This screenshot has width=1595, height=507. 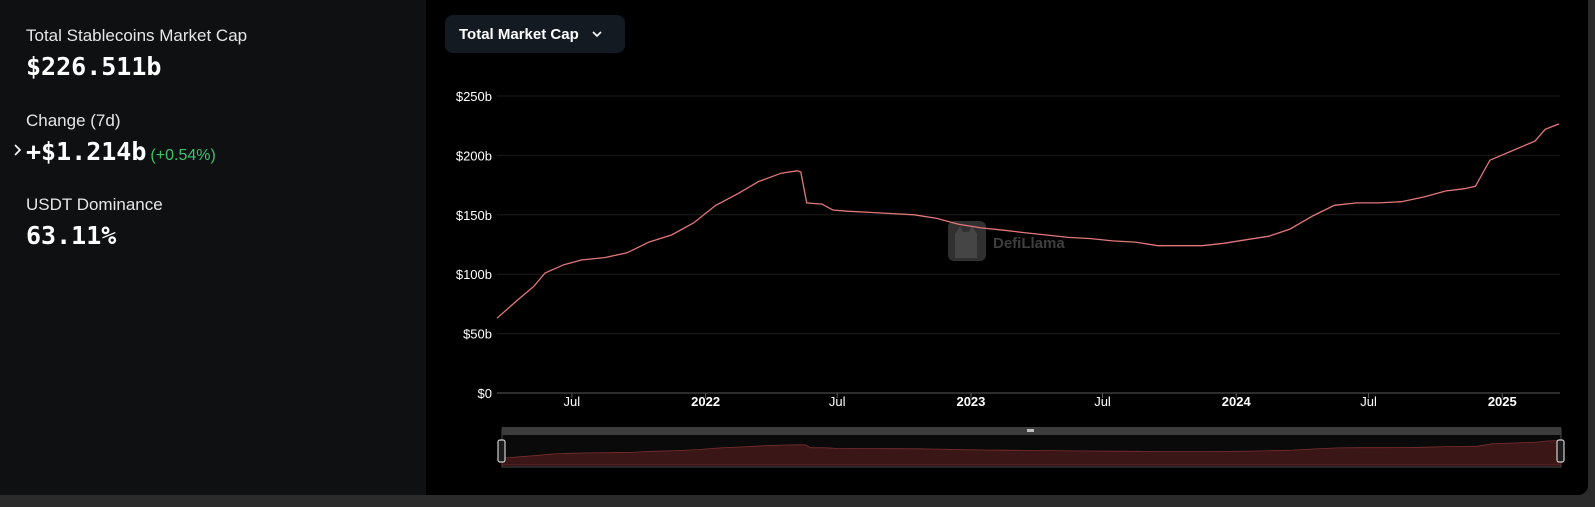 I want to click on watermark: DefiLlama, so click(x=1006, y=241).